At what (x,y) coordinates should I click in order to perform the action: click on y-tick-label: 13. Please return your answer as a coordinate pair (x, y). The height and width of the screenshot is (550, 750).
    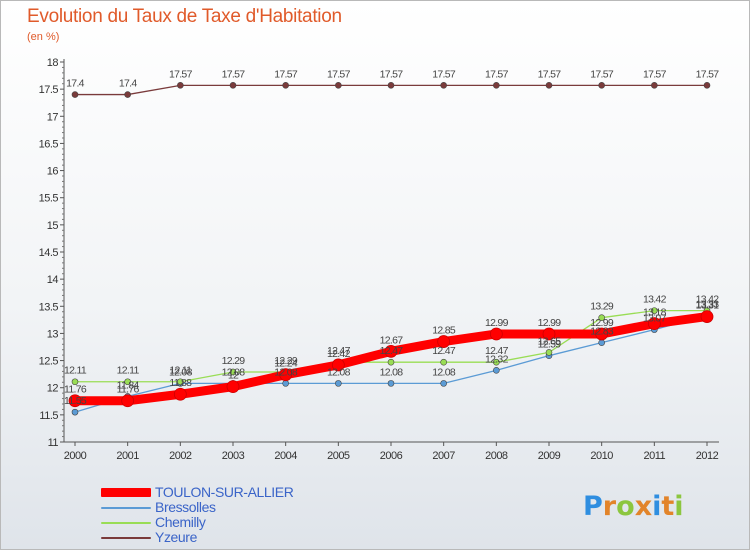
    Looking at the image, I should click on (53, 334).